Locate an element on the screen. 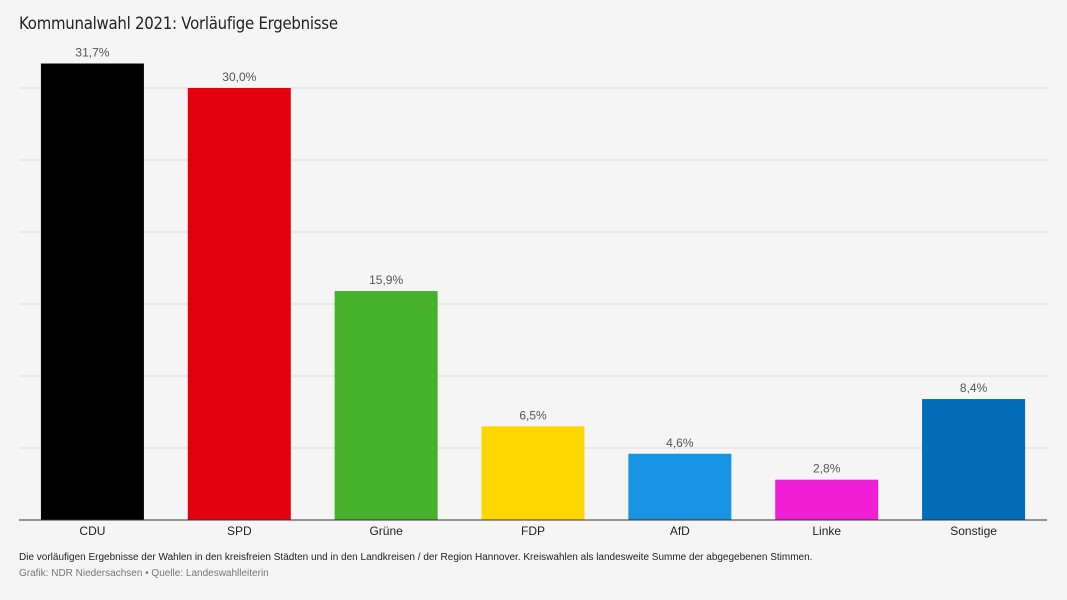 This screenshot has width=1067, height=600. value-label: 30,0% is located at coordinates (239, 77).